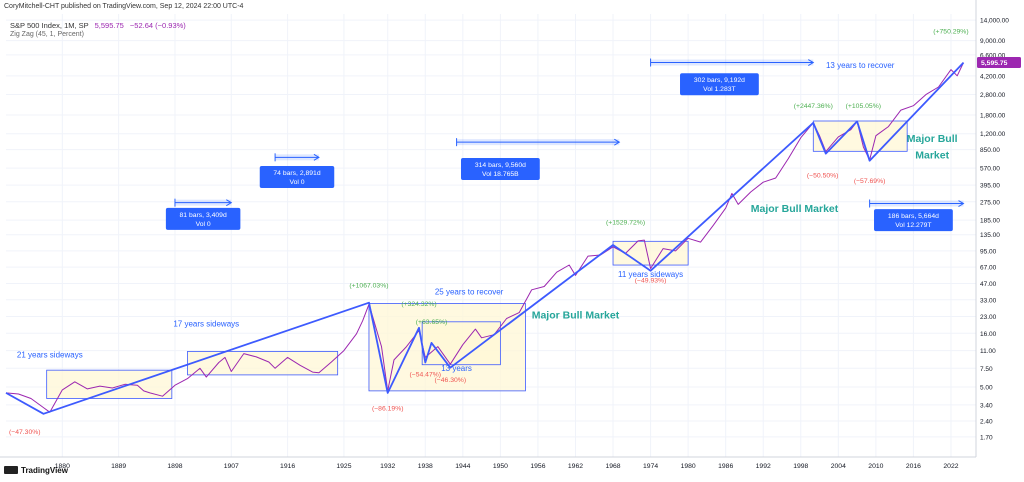  What do you see at coordinates (913, 216) in the screenshot?
I see `range-info-bars: 186 bars, 5,664d` at bounding box center [913, 216].